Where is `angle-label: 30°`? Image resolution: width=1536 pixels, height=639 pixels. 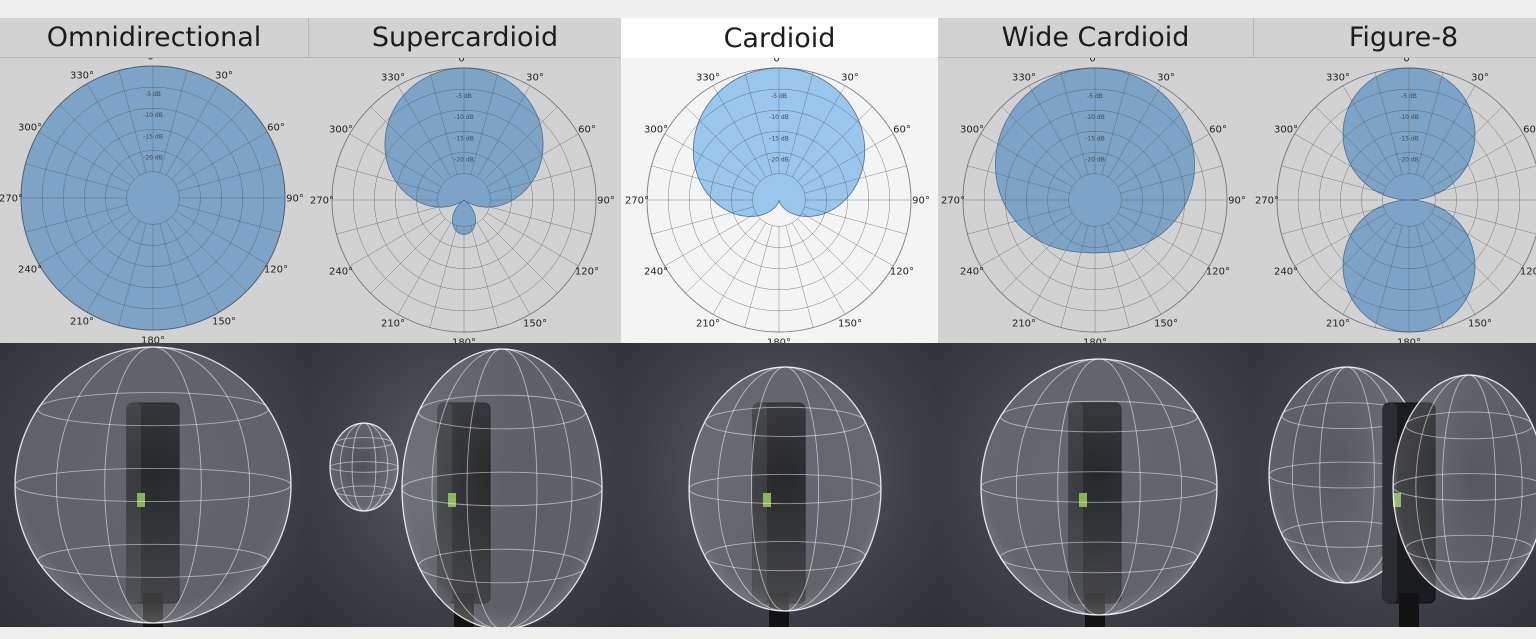
angle-label: 30° is located at coordinates (1480, 78).